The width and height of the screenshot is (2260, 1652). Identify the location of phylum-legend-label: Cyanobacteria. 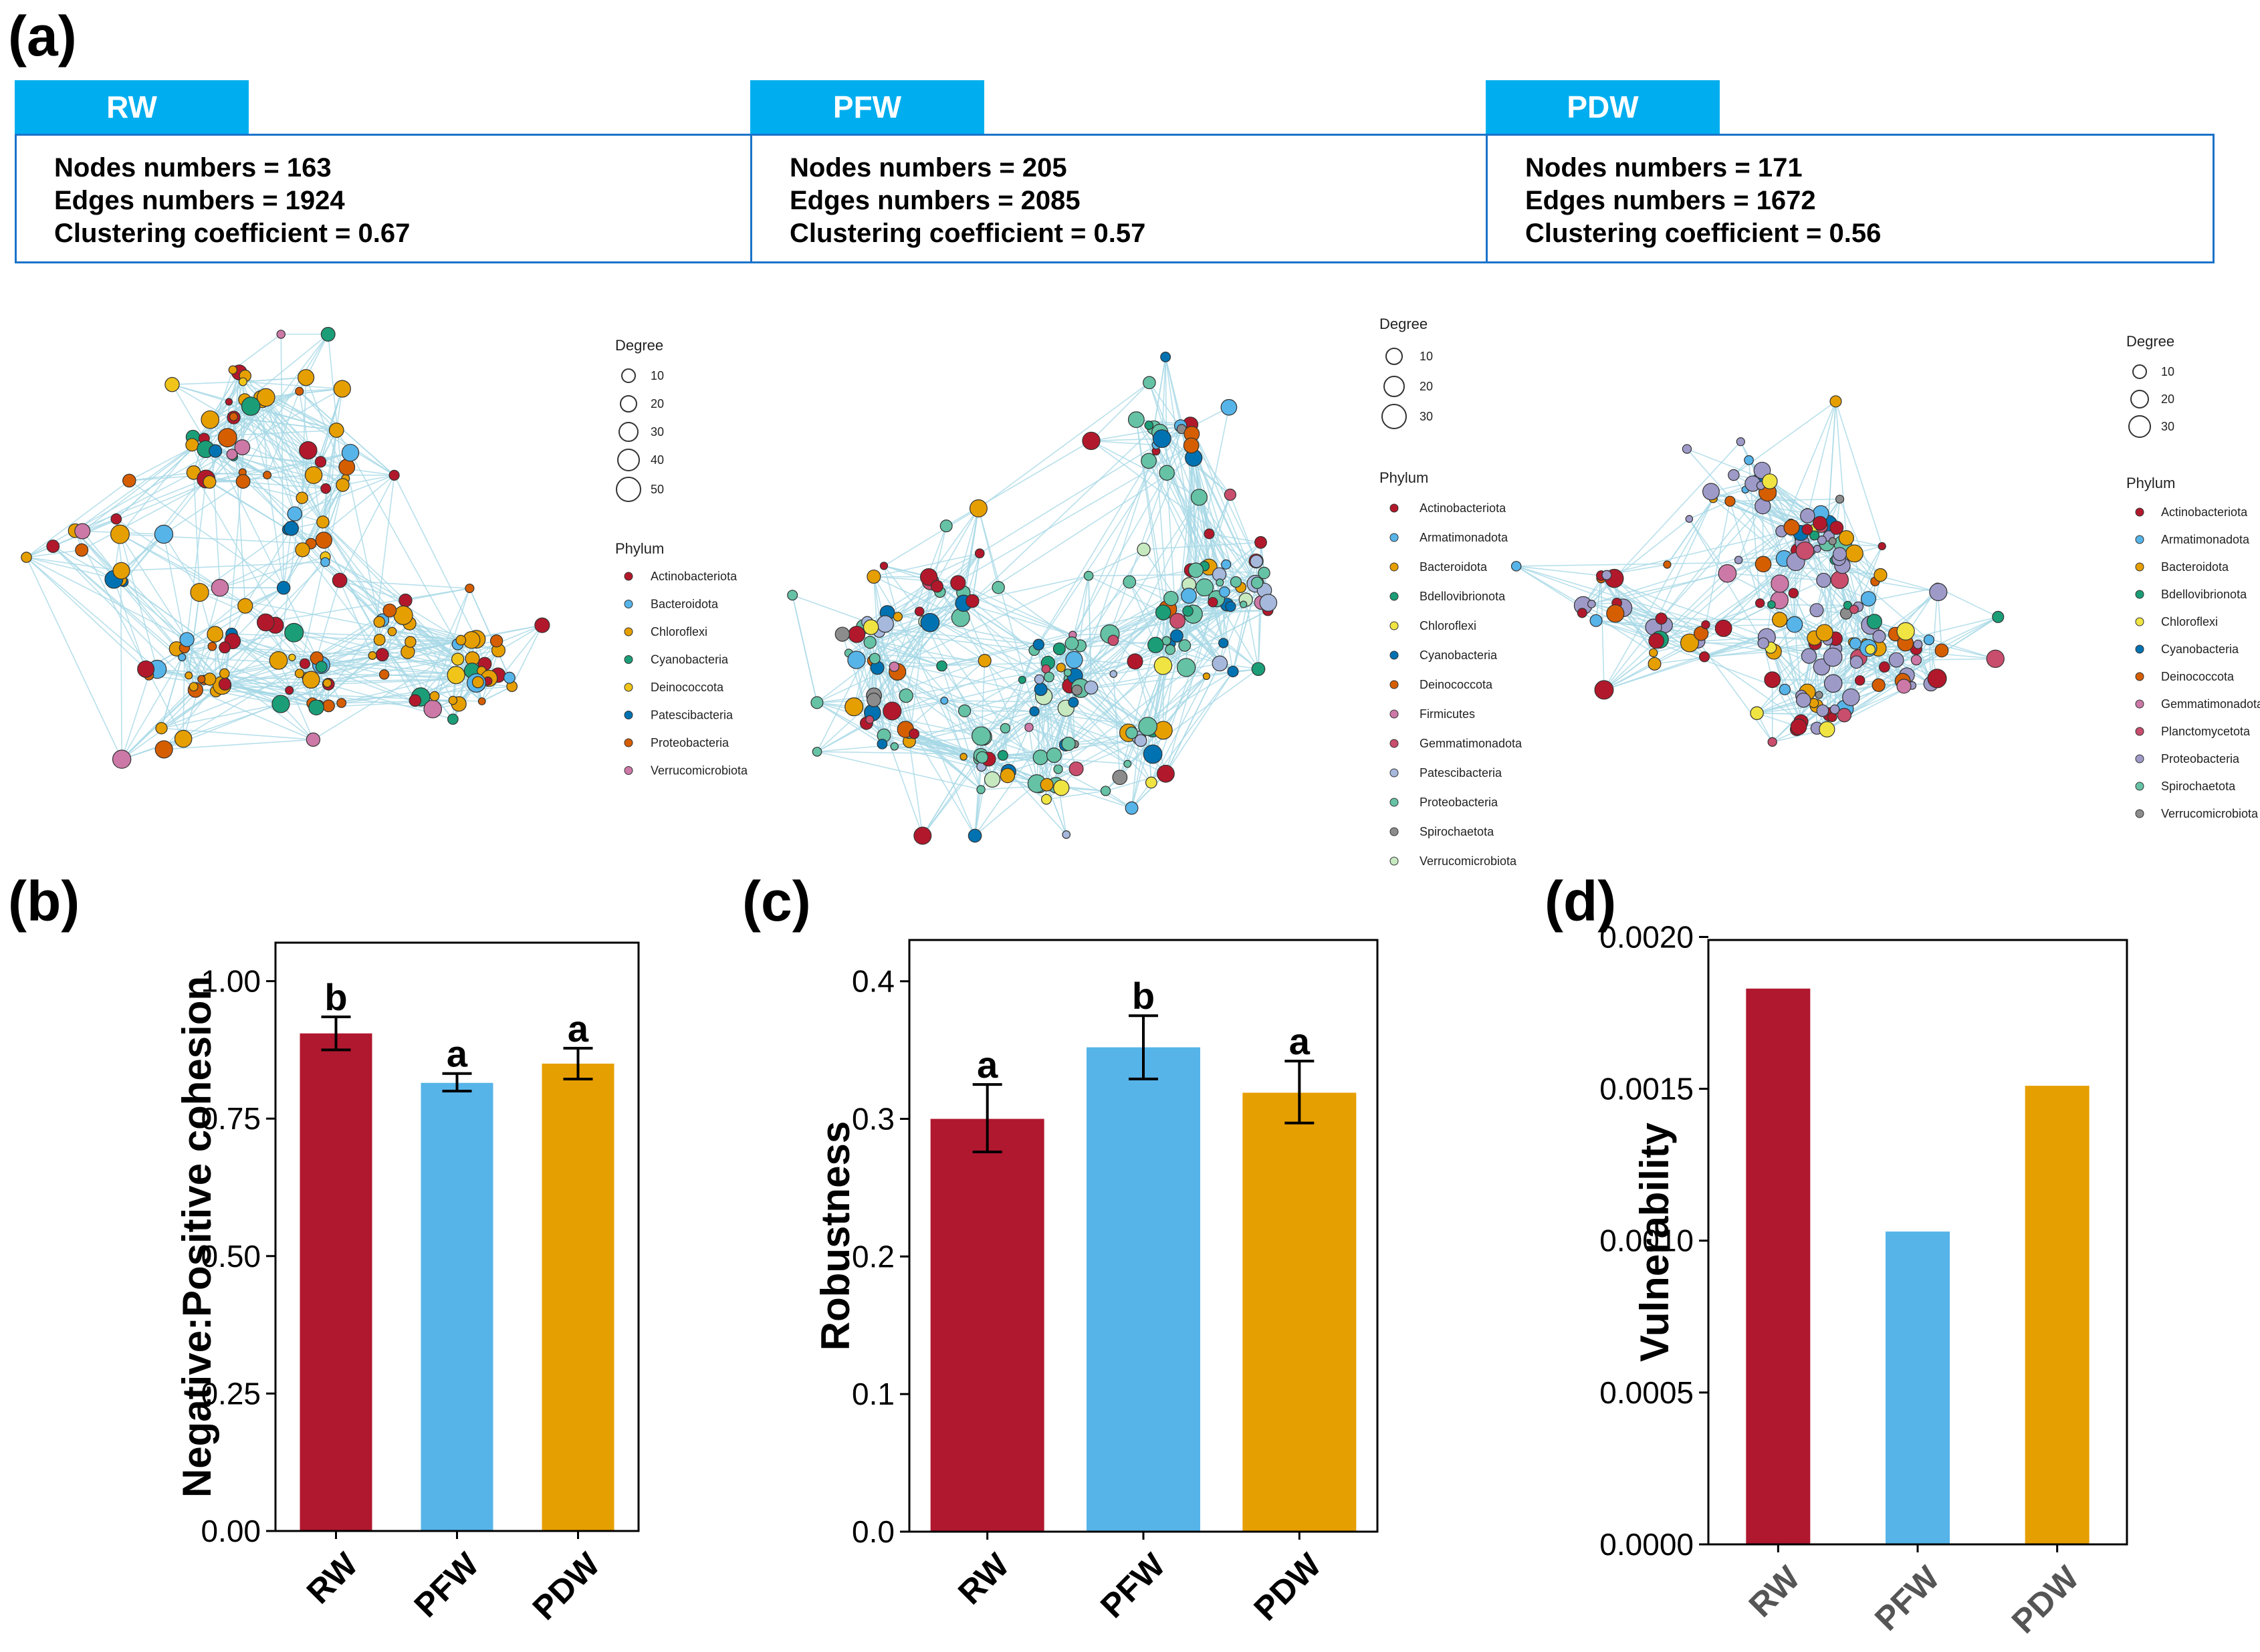
(690, 660).